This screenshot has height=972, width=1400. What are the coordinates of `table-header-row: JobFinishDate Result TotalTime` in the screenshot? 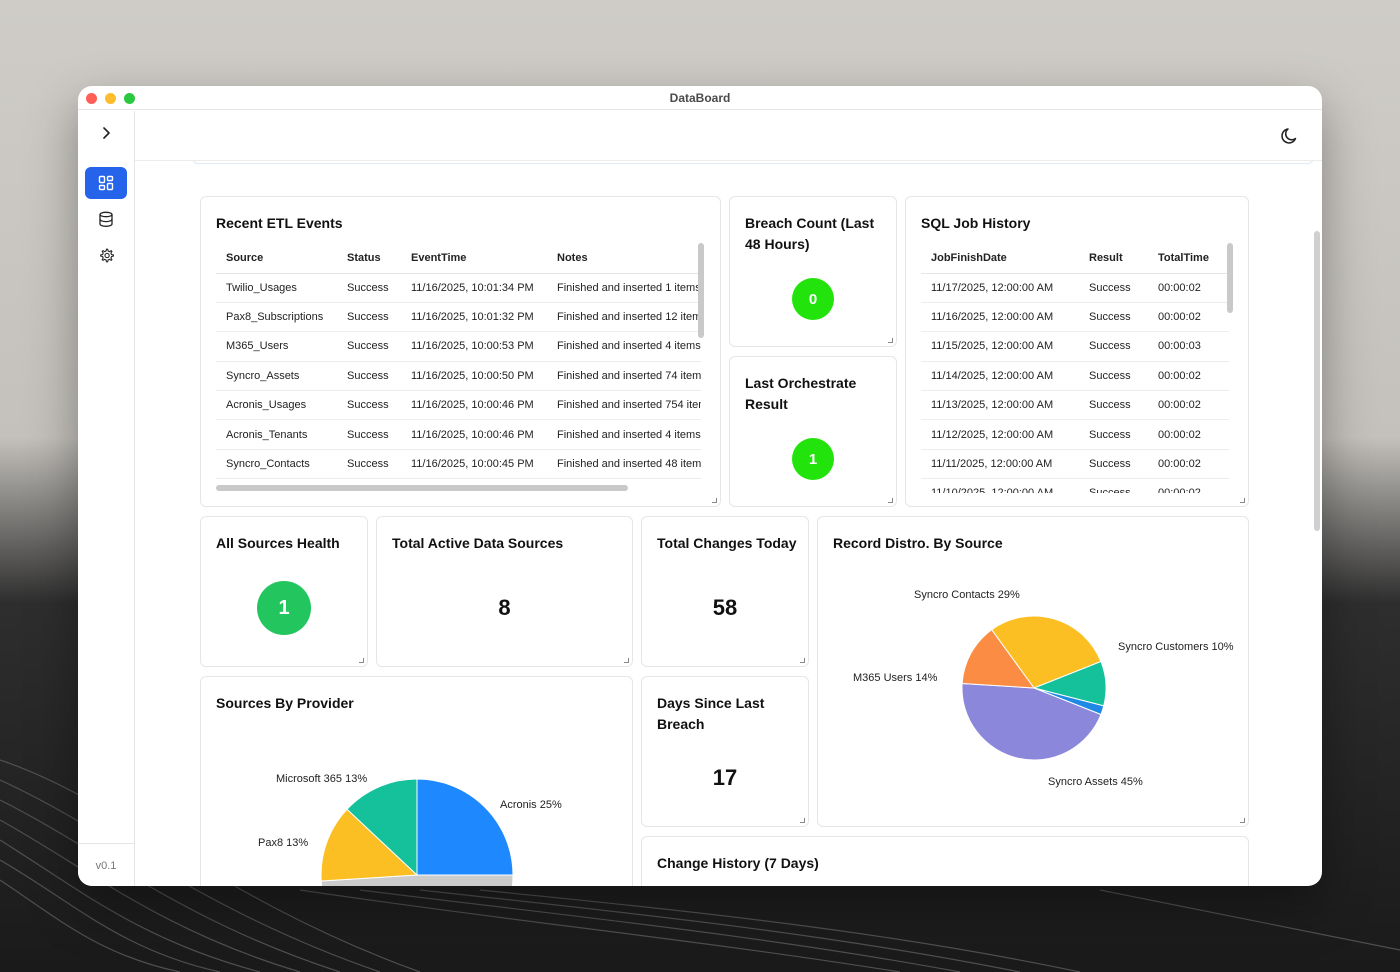 It's located at (1075, 258).